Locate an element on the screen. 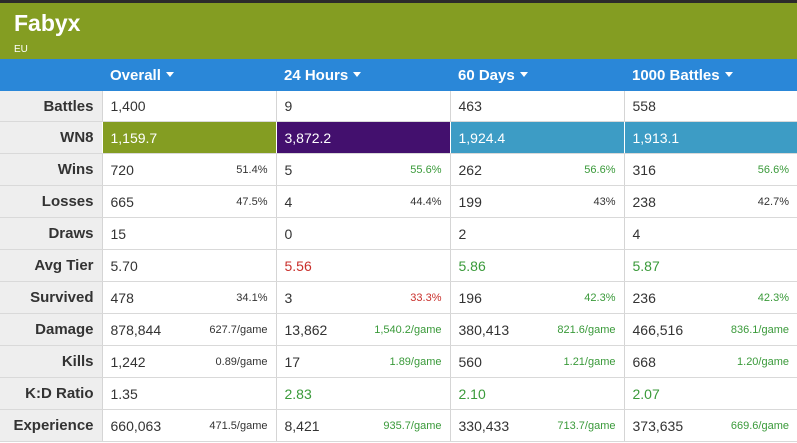  stat-cell: 665 47.5% is located at coordinates (188, 201).